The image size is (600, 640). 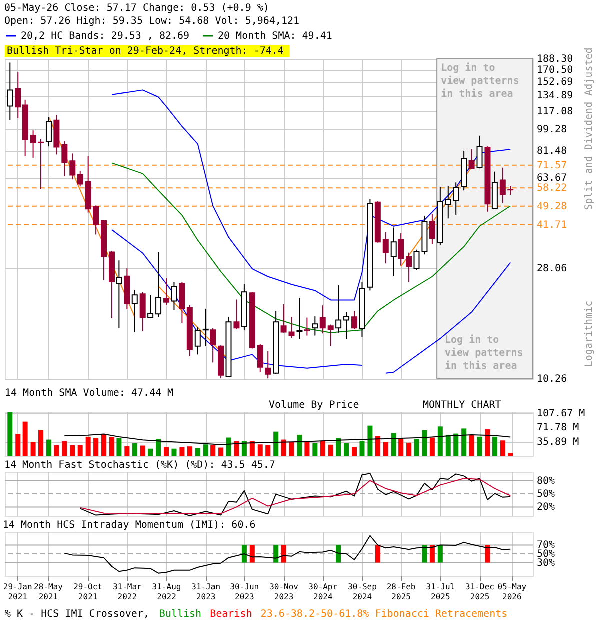 What do you see at coordinates (180, 614) in the screenshot?
I see `text: Bullish` at bounding box center [180, 614].